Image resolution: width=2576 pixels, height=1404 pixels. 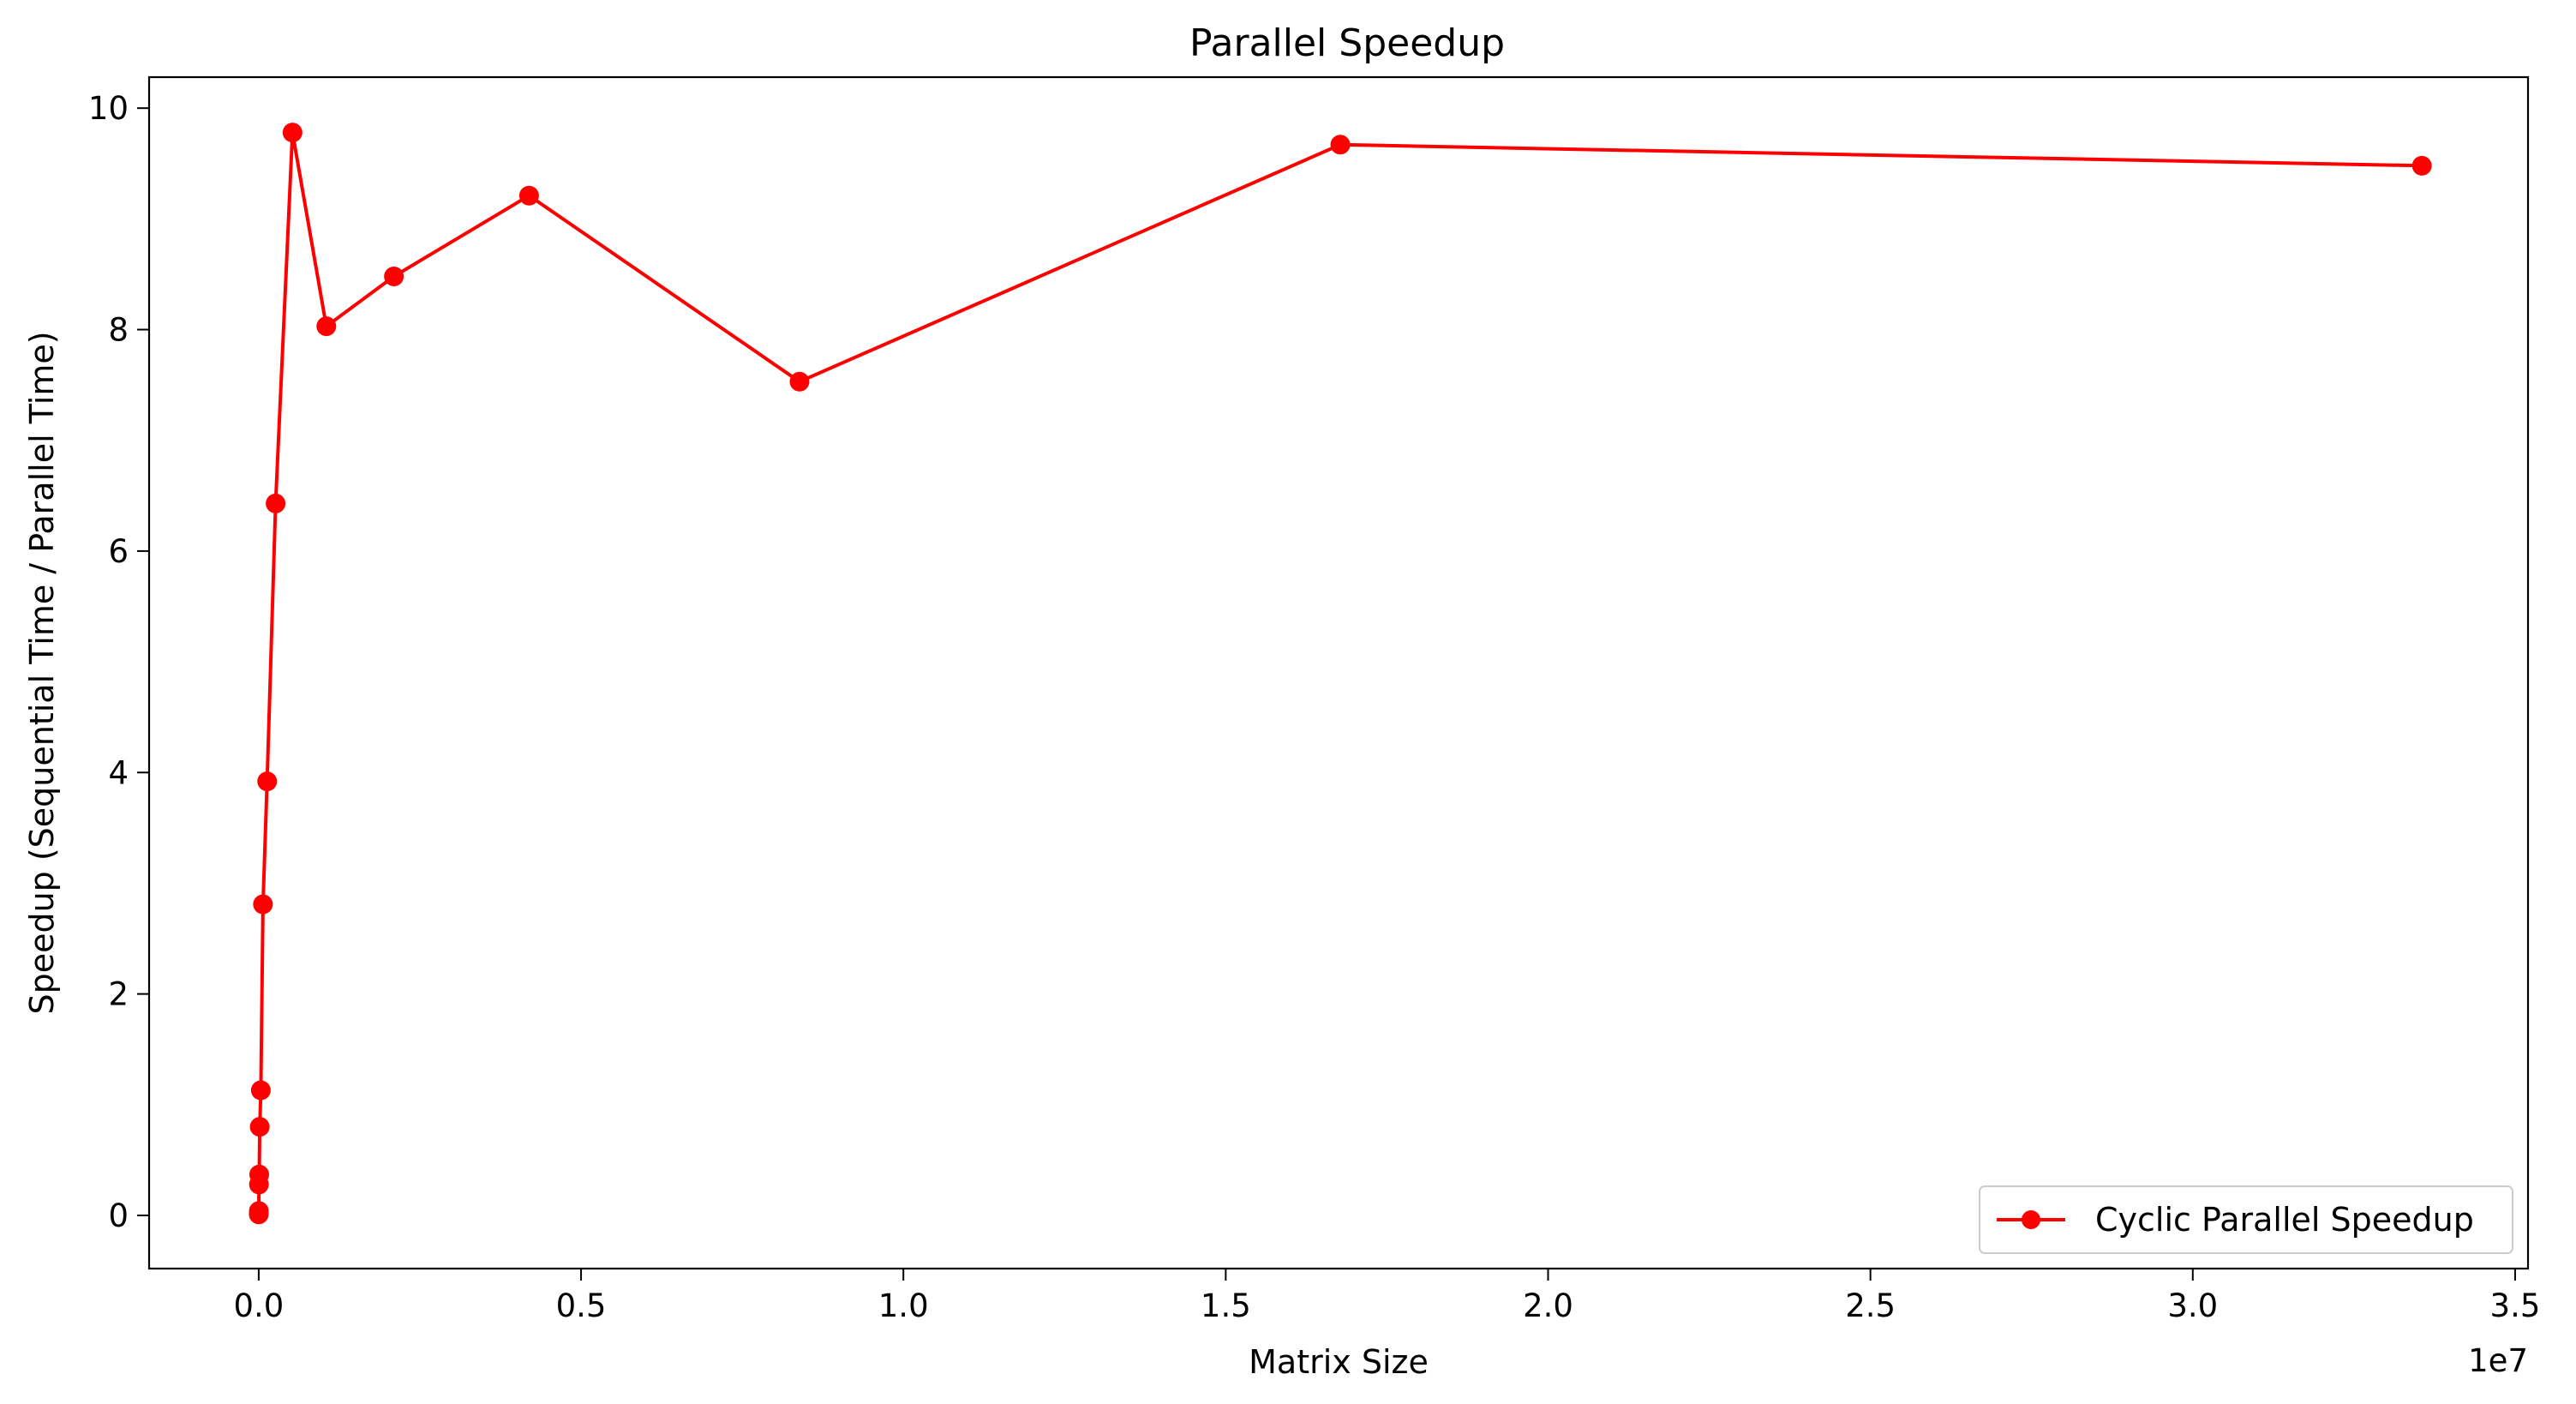 What do you see at coordinates (581, 1305) in the screenshot?
I see `x-tick-label: 0.5` at bounding box center [581, 1305].